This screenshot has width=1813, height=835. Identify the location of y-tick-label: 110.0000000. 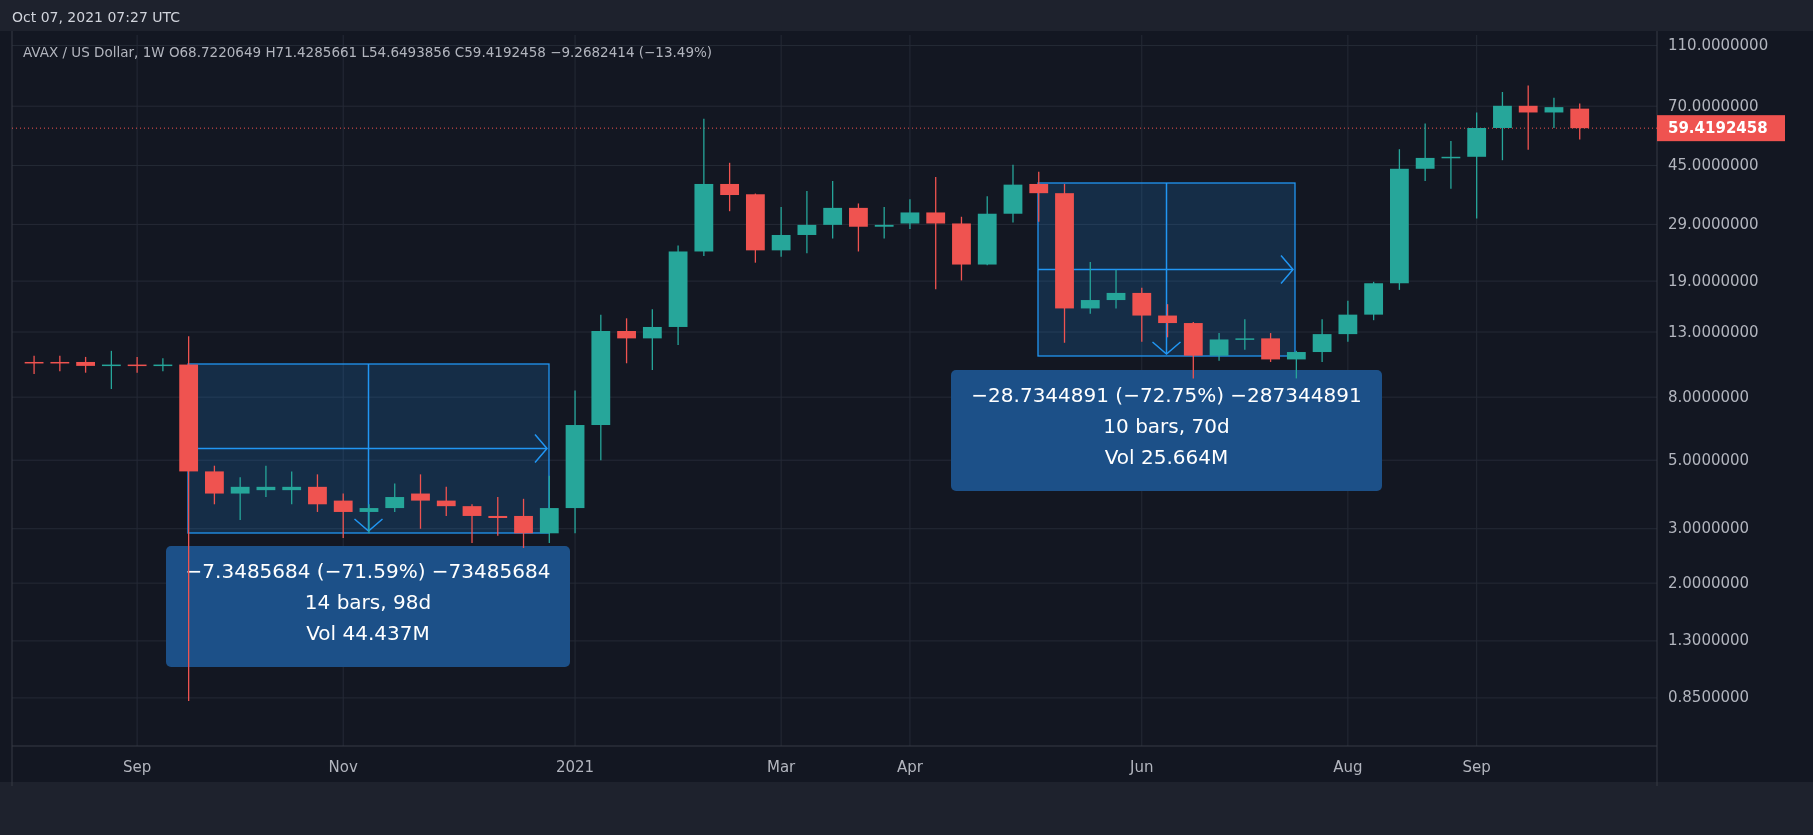
(1718, 45).